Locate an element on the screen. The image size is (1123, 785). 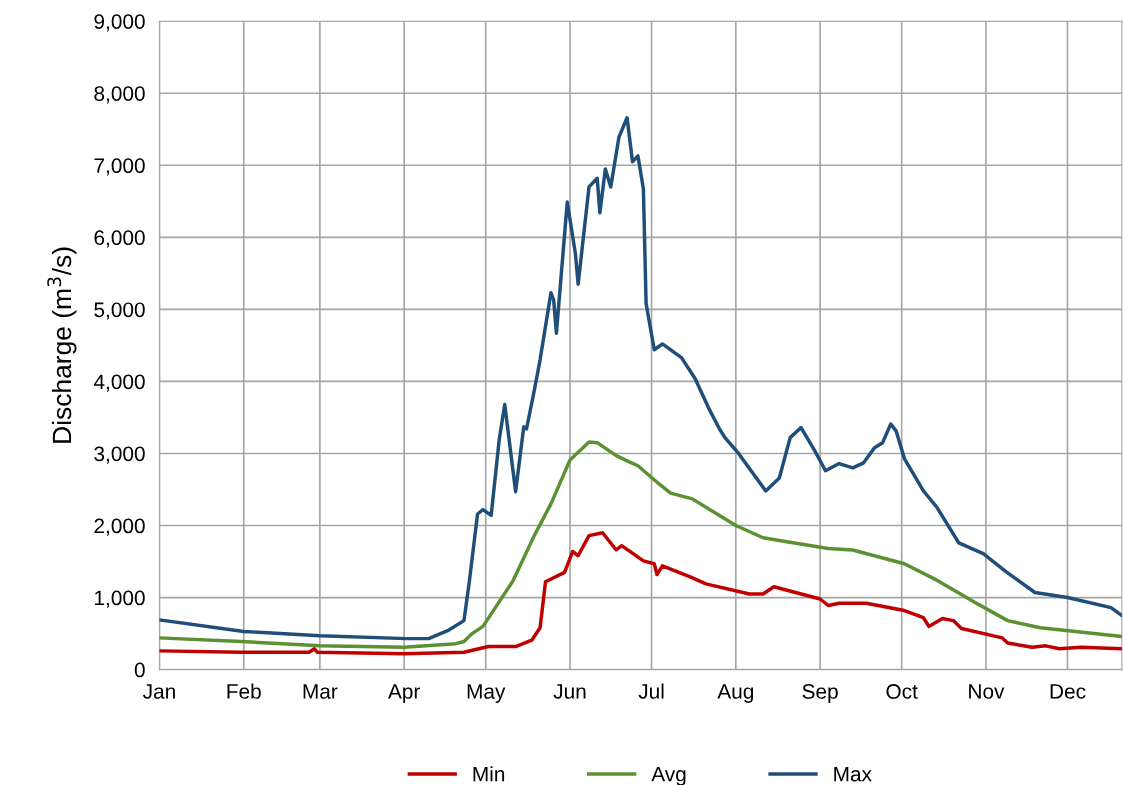
x-tick-label: Nov is located at coordinates (987, 691).